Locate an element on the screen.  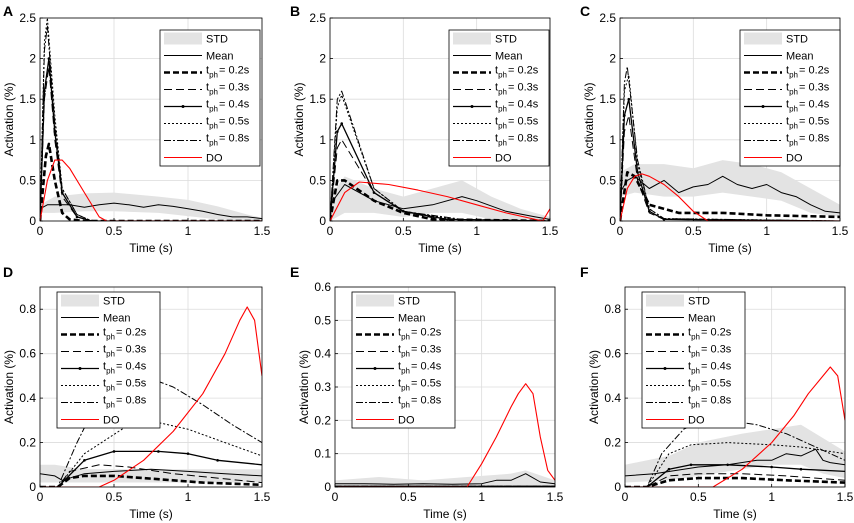
y-tick-label: 0 is located at coordinates (322, 221).